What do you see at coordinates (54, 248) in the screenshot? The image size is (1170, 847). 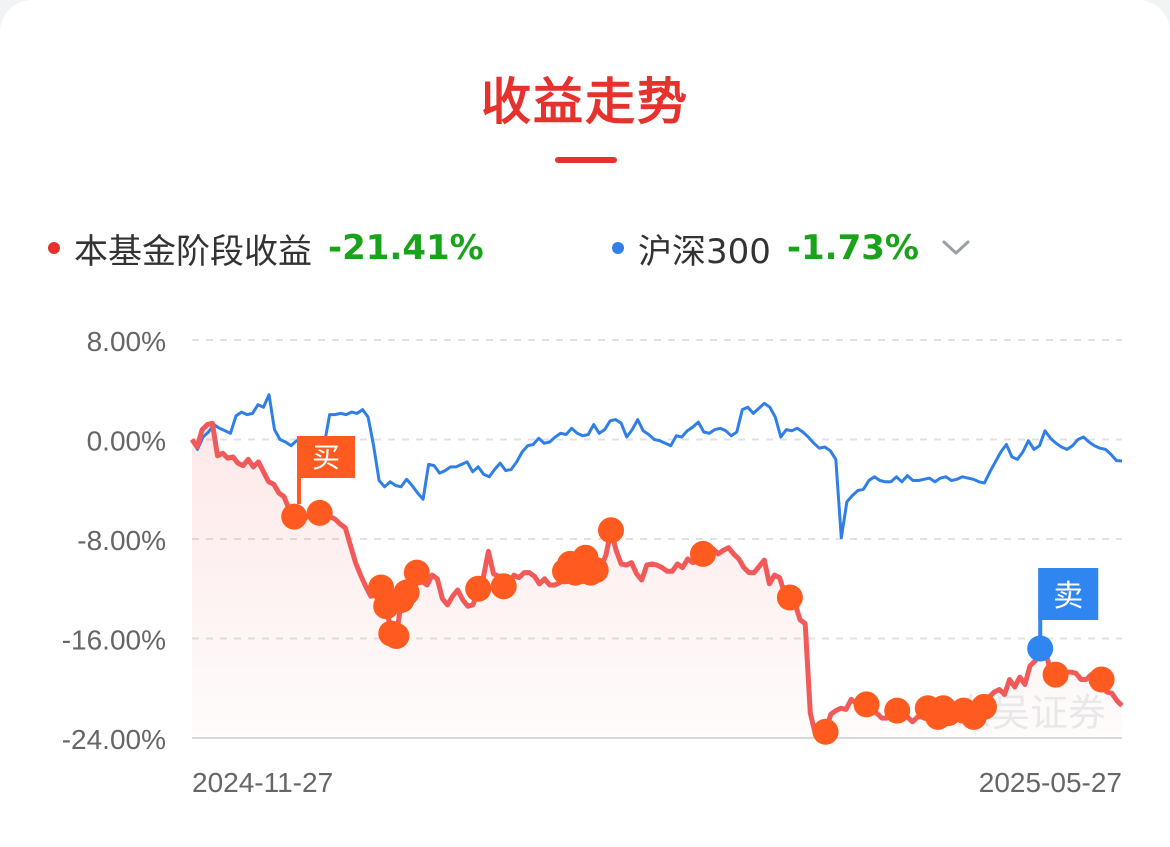 I see `legend-fund-dot` at bounding box center [54, 248].